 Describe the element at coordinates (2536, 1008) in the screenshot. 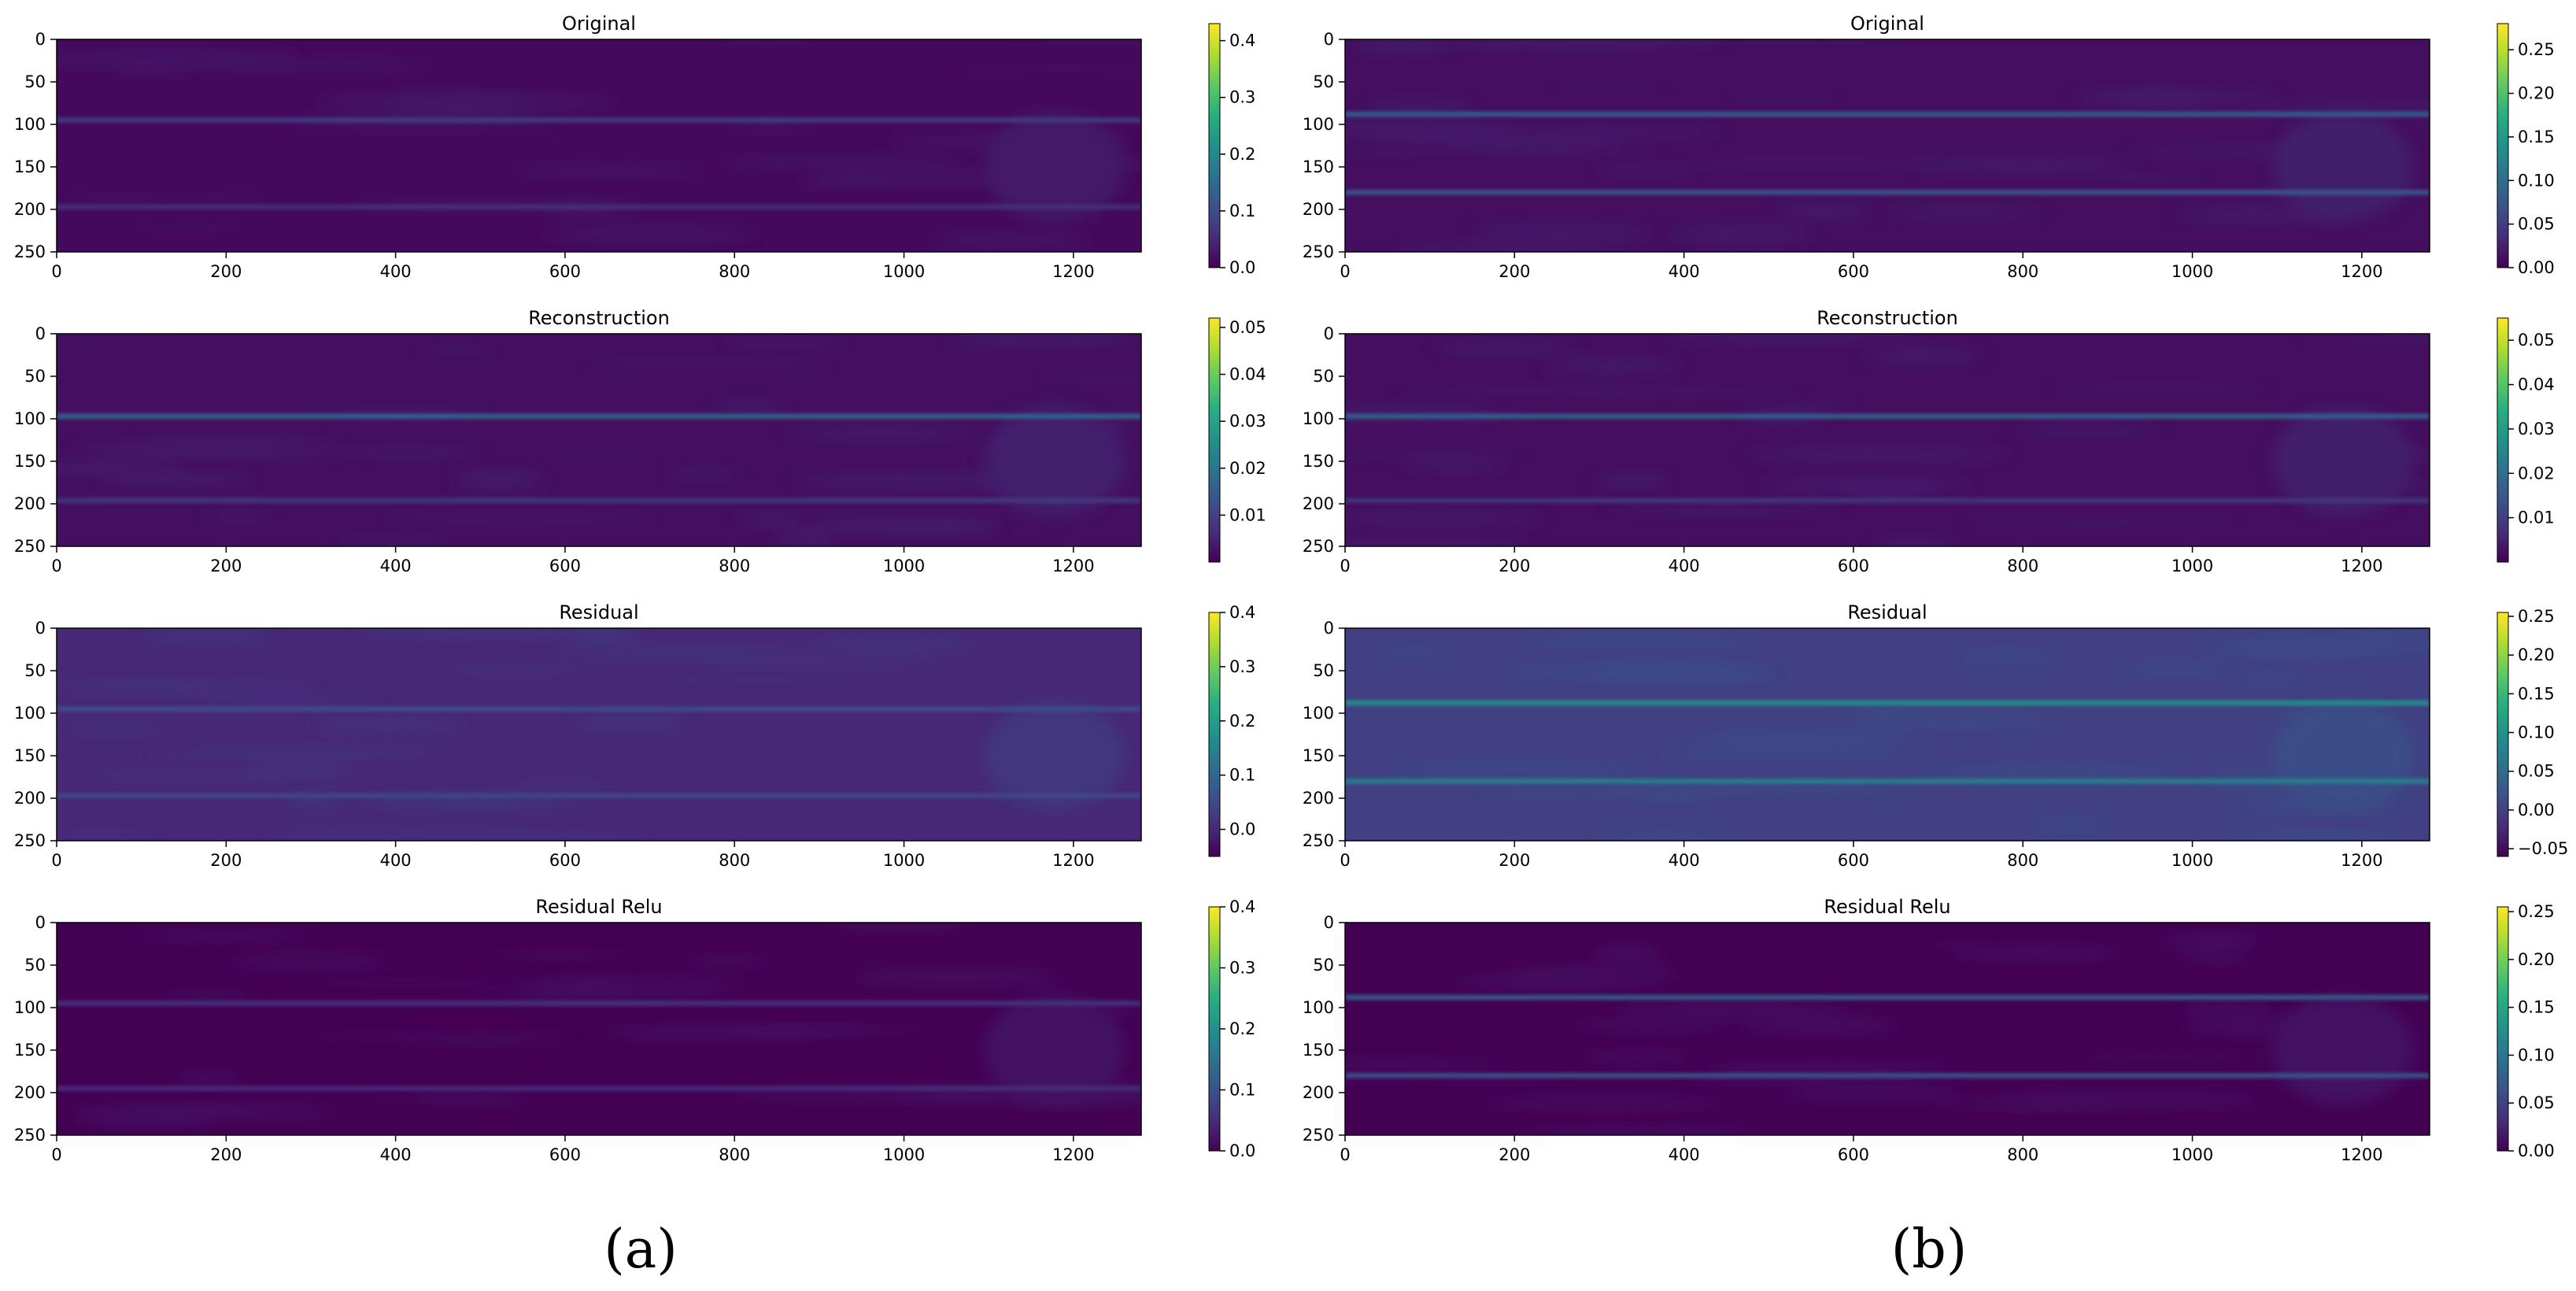

I see `colorbar-tick-label: 0.15` at that location.